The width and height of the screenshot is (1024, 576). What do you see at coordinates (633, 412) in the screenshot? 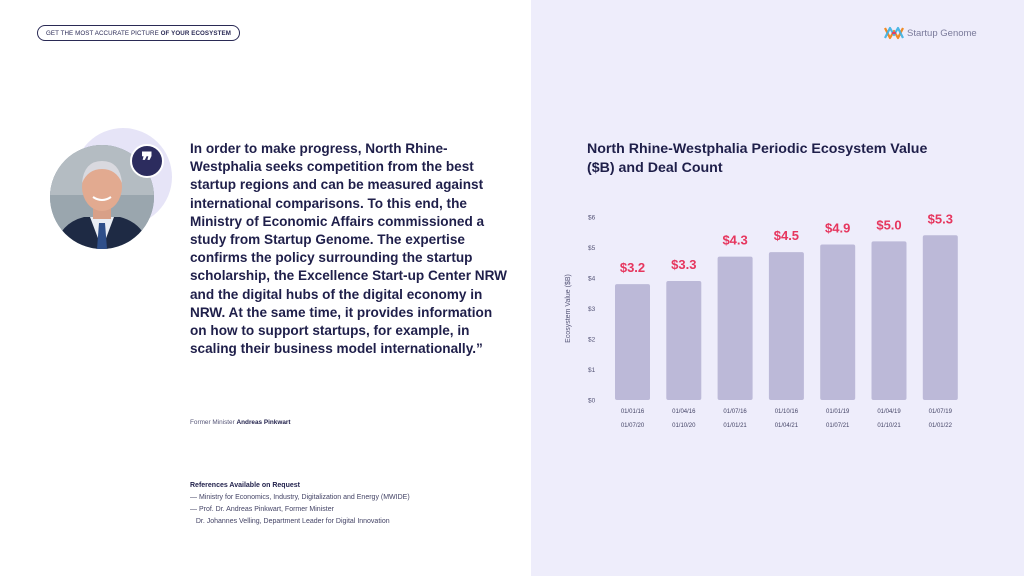
I see `x-tick-label: 01/01/16` at bounding box center [633, 412].